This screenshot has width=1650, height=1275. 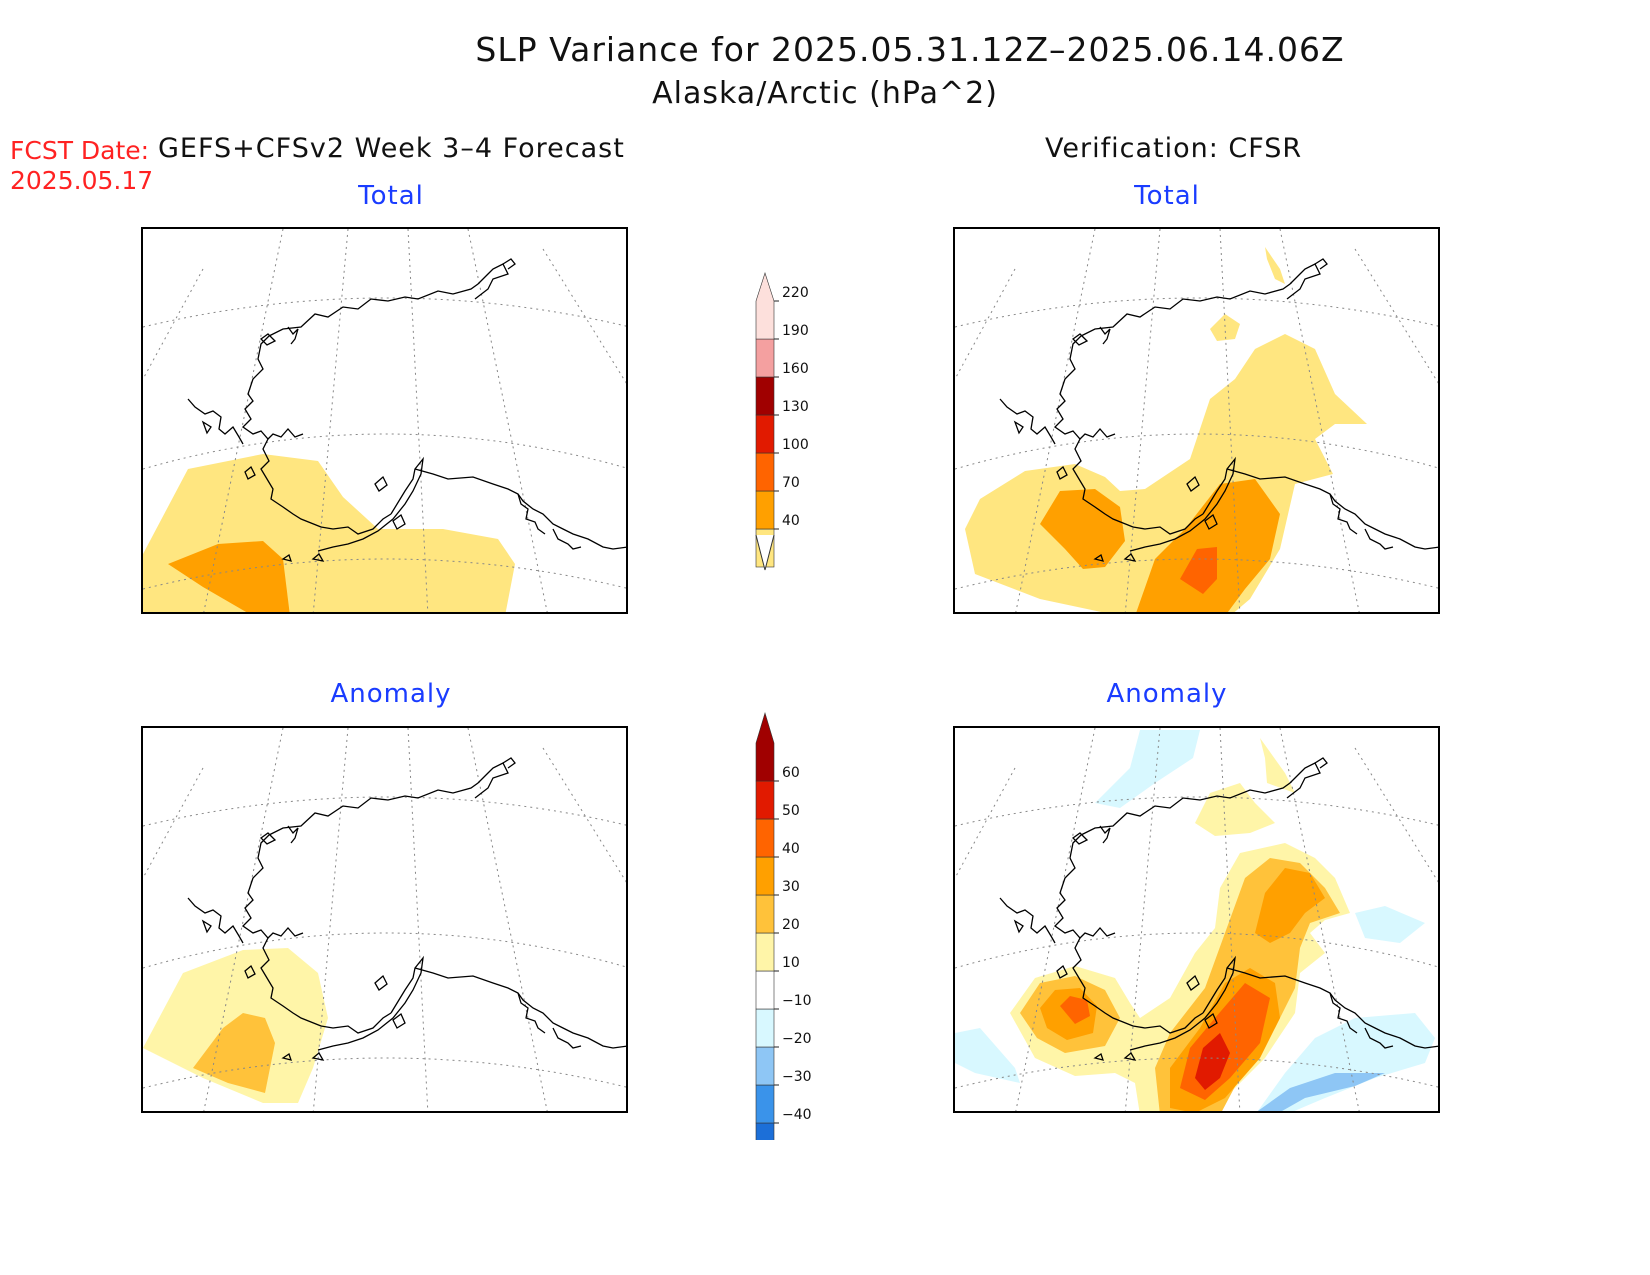 I want to click on colorbar-tick-label: 160, so click(x=795, y=369).